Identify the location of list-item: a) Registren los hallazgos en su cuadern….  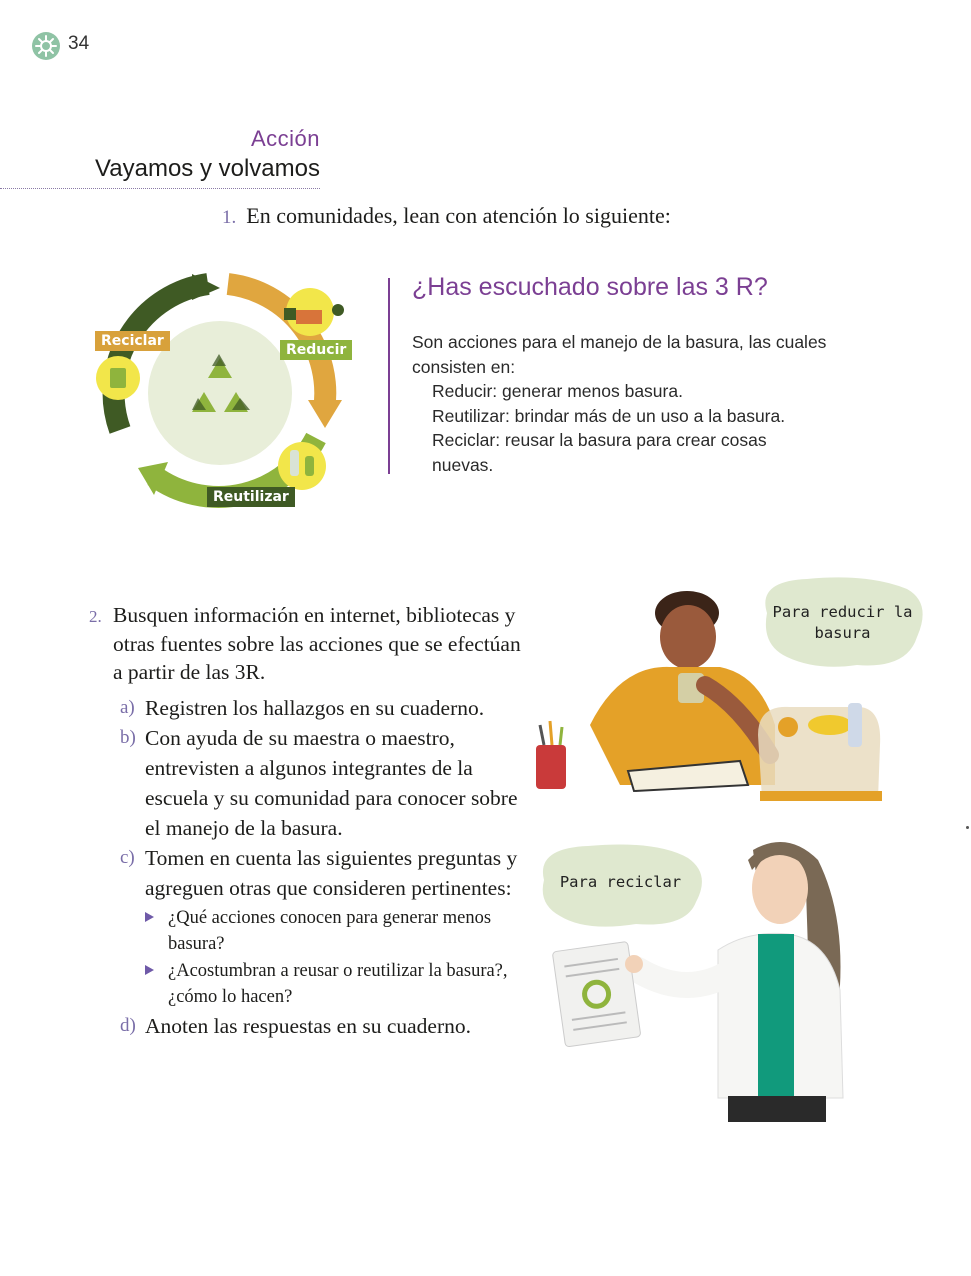
(320, 708).